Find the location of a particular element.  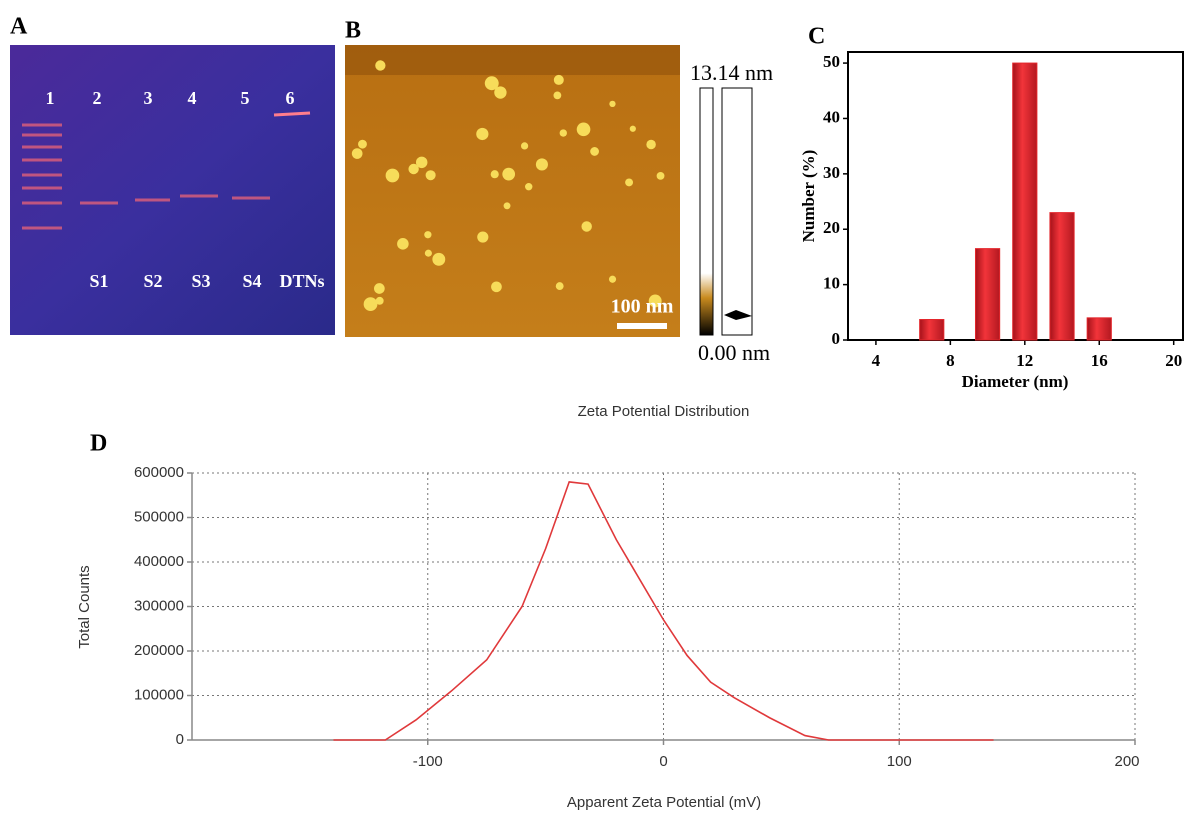

panel-label: C is located at coordinates (816, 37).